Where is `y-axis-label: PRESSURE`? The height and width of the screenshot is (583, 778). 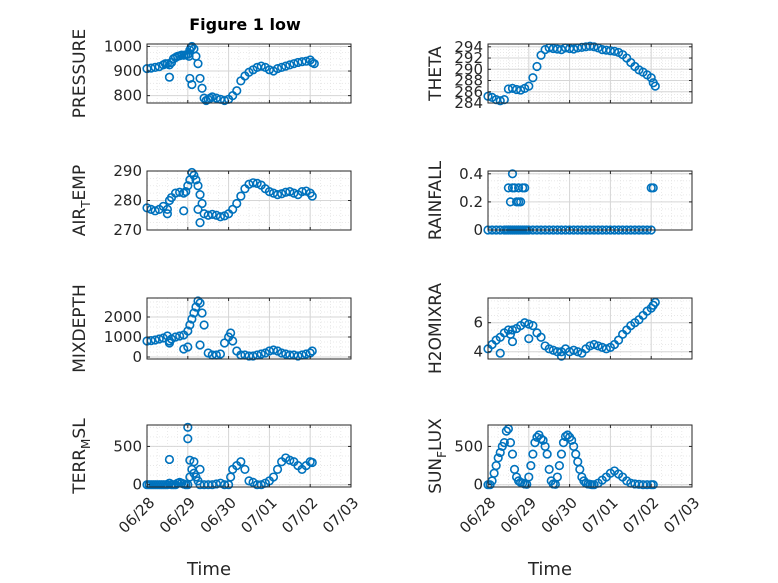
y-axis-label: PRESSURE is located at coordinates (80, 73).